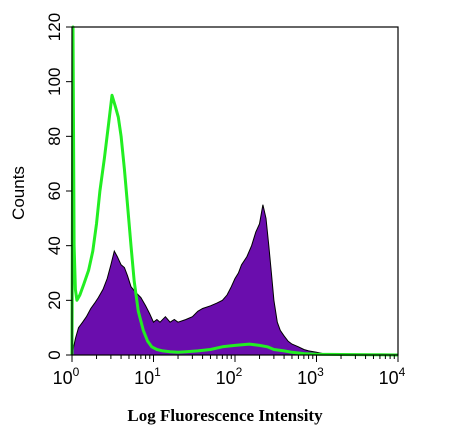 The image size is (450, 430). I want to click on y-tick-label: 20, so click(54, 300).